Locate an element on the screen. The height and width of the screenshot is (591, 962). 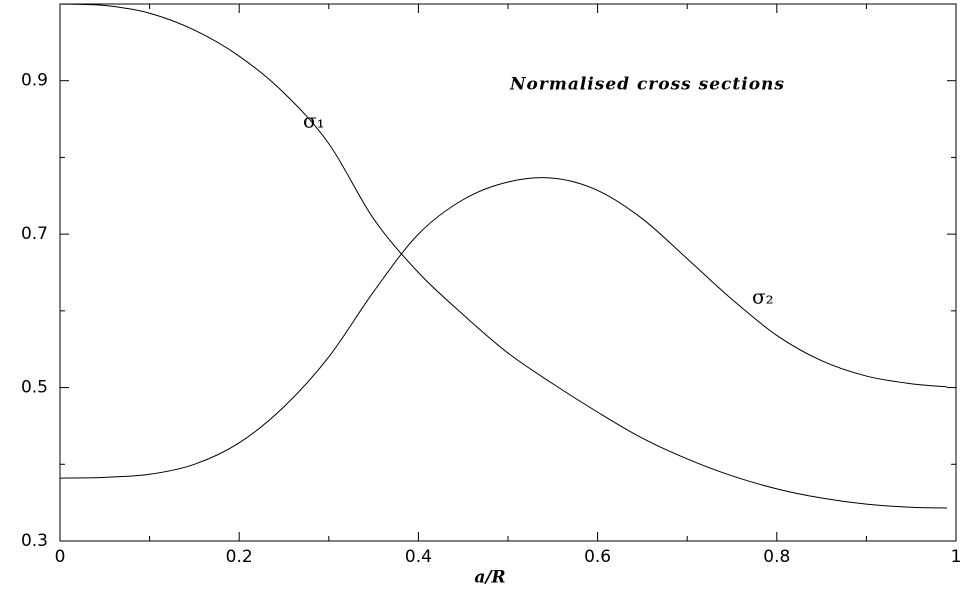
series-label: σ₂ is located at coordinates (763, 297).